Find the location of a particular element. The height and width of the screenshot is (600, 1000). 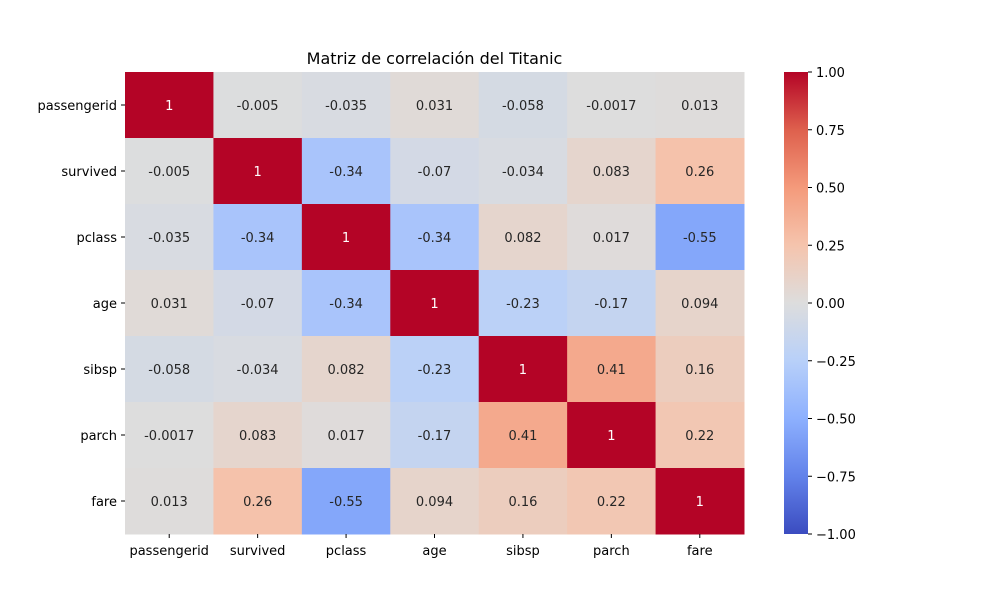

heatmap-cell-label: 0.22 is located at coordinates (611, 502).